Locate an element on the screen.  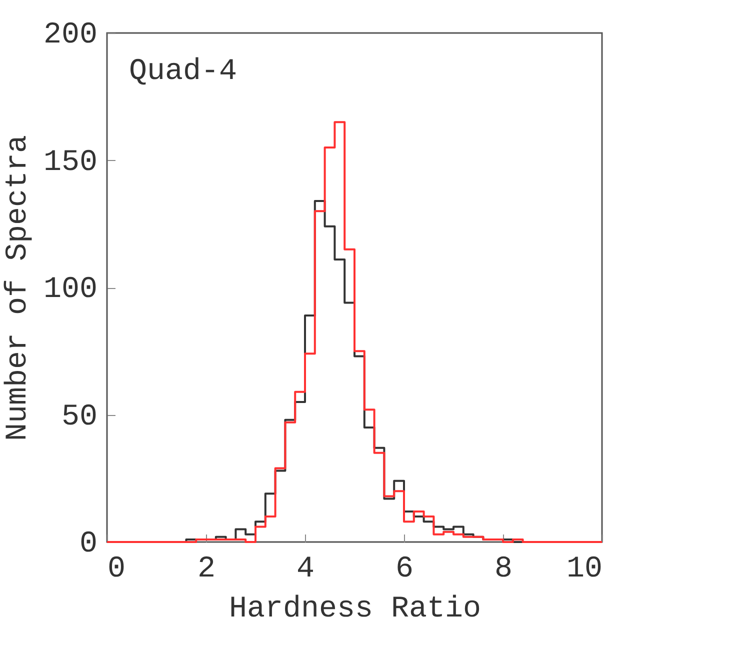
y-axis-title: Number of Spectra is located at coordinates (18, 288).